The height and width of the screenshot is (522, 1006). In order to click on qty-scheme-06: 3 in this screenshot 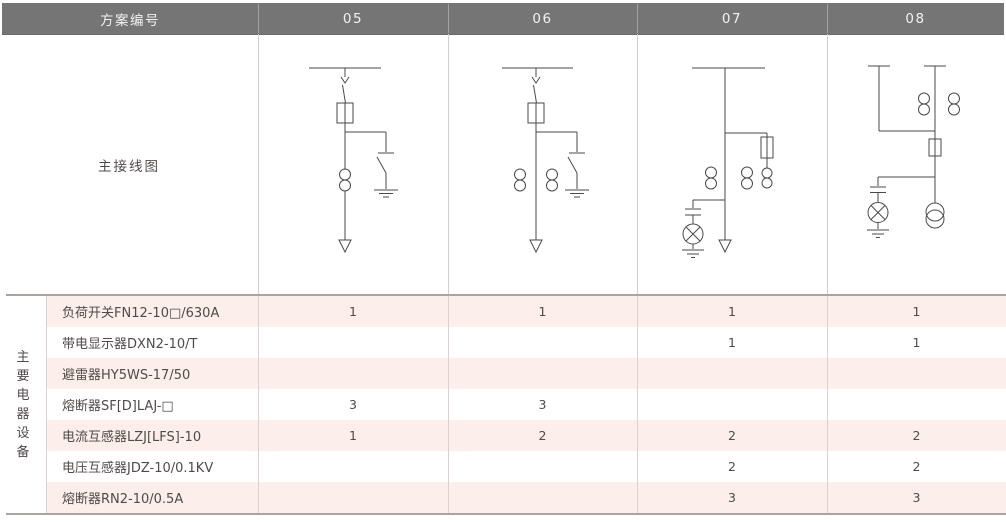, I will do `click(542, 404)`.